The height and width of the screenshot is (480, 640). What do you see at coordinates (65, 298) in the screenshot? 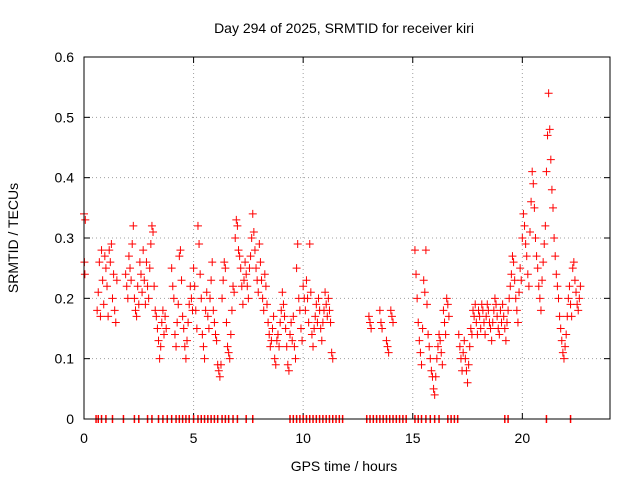
I see `y-tick-label: 0.2` at bounding box center [65, 298].